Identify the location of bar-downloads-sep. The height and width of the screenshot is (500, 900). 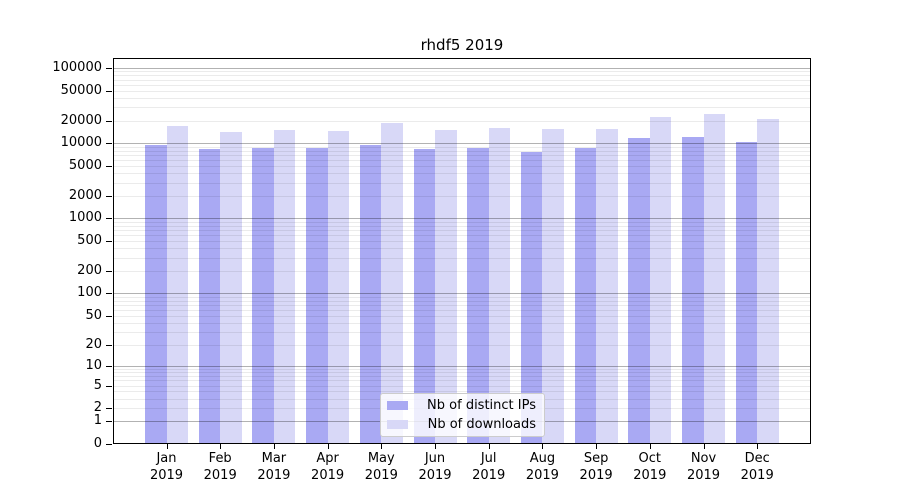
(607, 286).